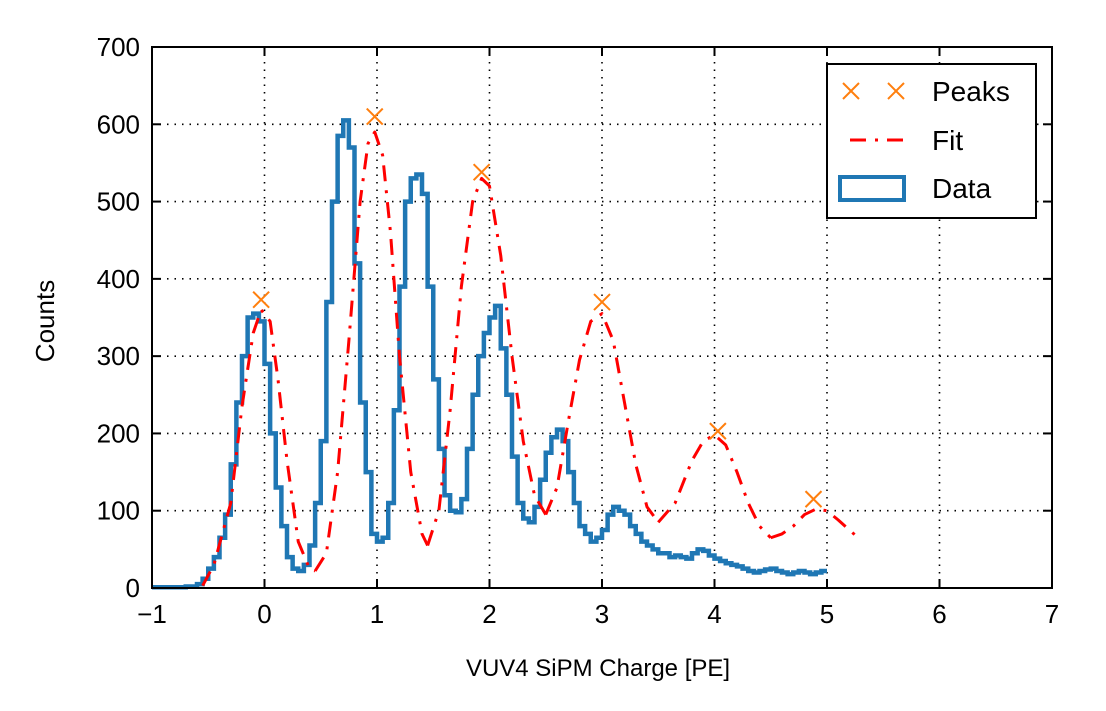 The height and width of the screenshot is (711, 1106). What do you see at coordinates (827, 614) in the screenshot?
I see `x-tick-label: 5` at bounding box center [827, 614].